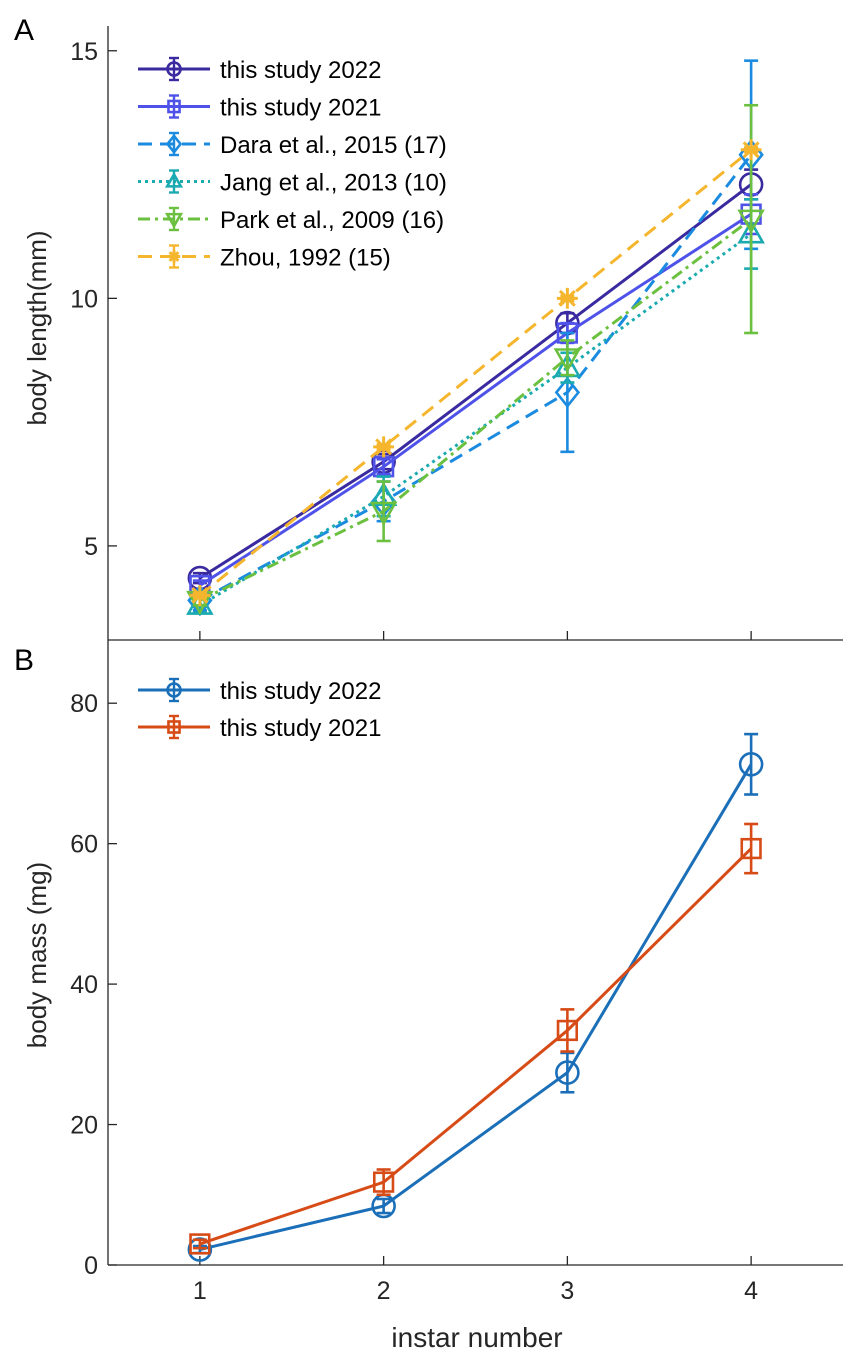 This screenshot has height=1361, width=843. What do you see at coordinates (259, 709) in the screenshot?
I see `panel-b-legend: this study 2022 this study 2021` at bounding box center [259, 709].